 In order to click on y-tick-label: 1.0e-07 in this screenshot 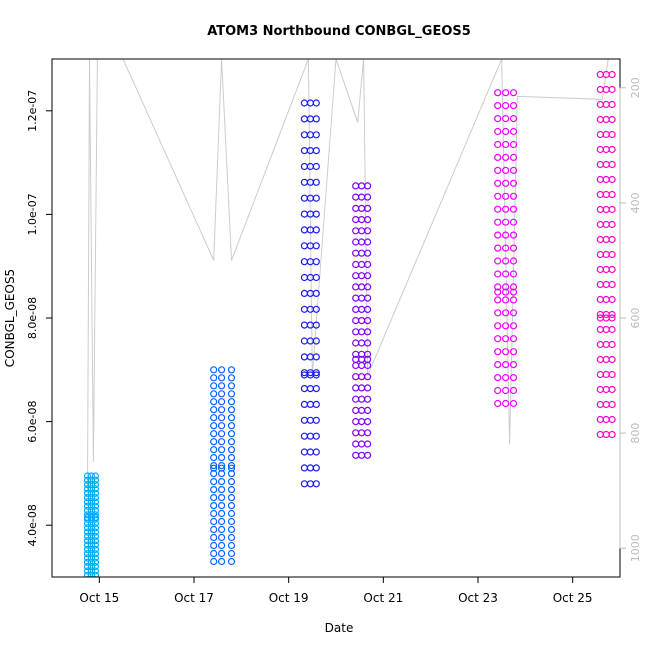, I will do `click(32, 214)`.